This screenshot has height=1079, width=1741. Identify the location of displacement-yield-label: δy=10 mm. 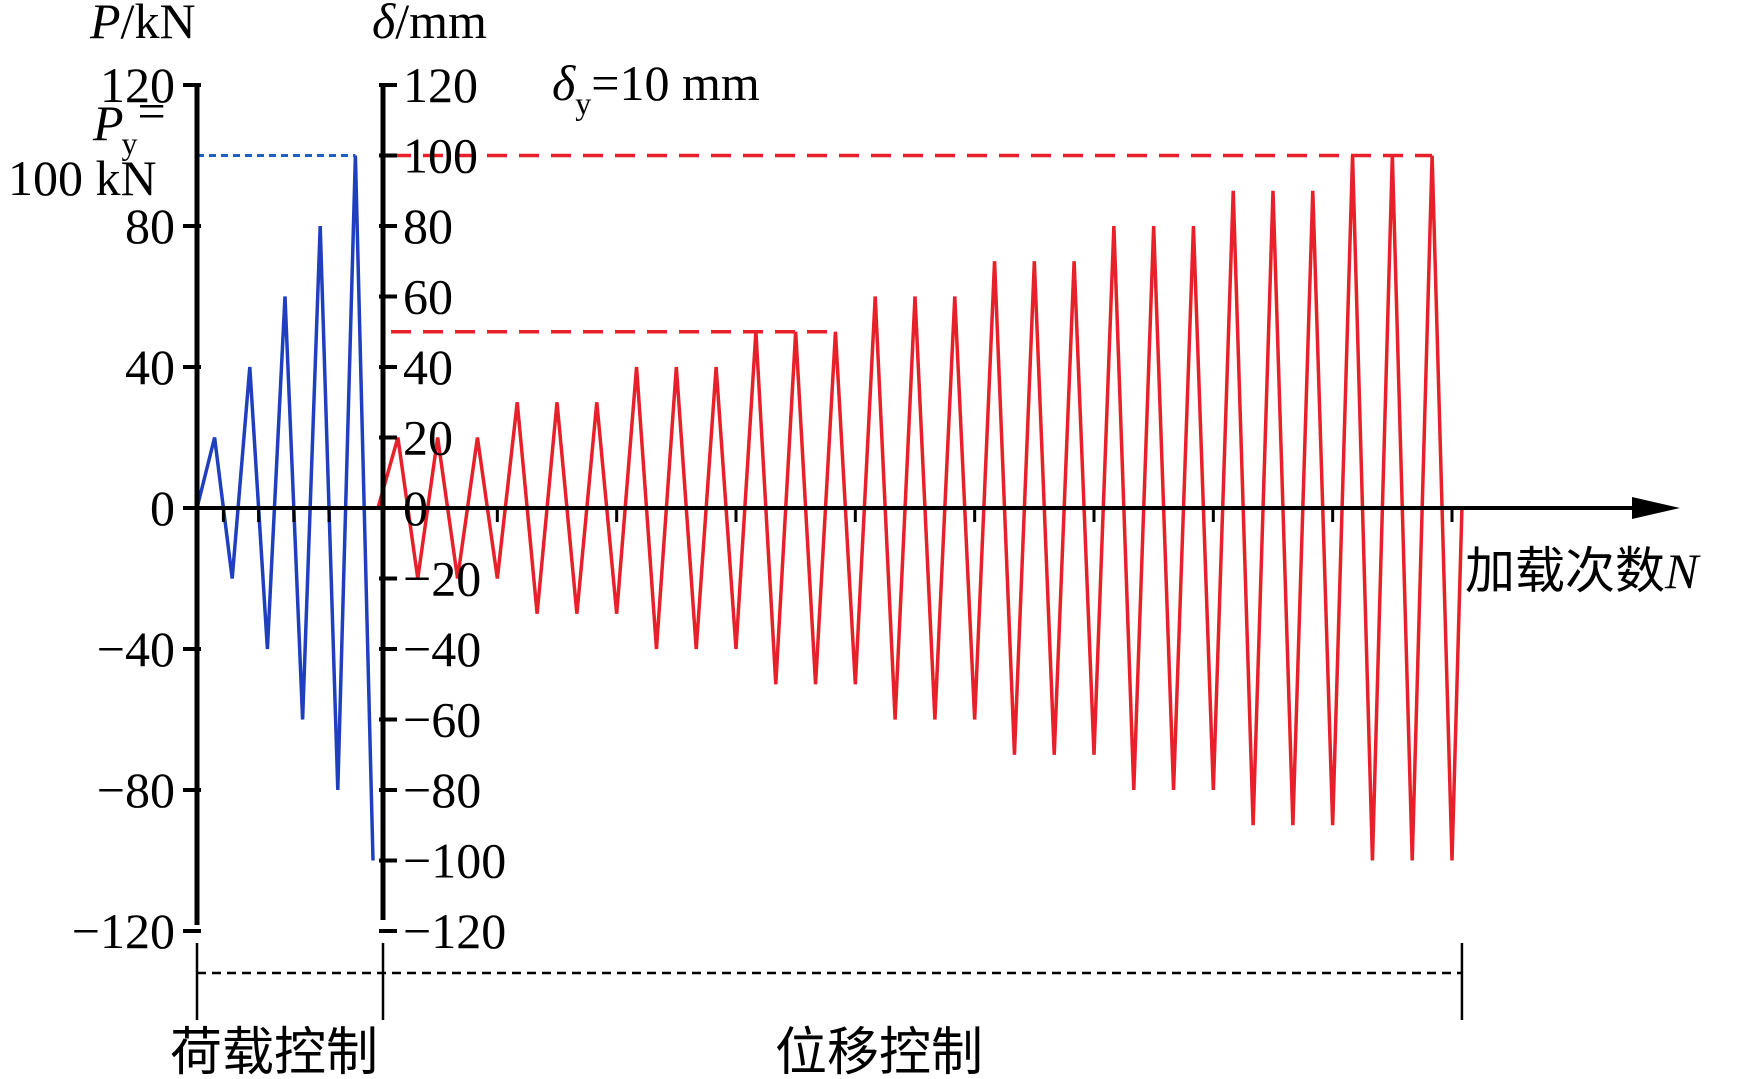
(656, 88).